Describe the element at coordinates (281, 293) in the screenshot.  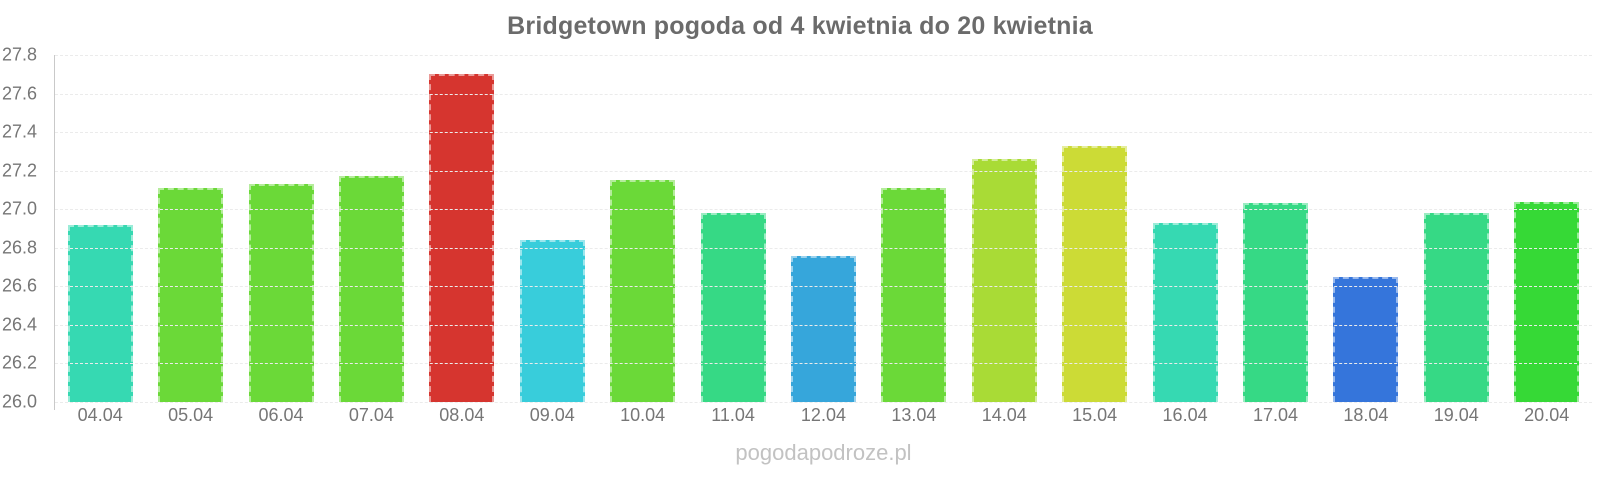
I see `bar-06.04` at that location.